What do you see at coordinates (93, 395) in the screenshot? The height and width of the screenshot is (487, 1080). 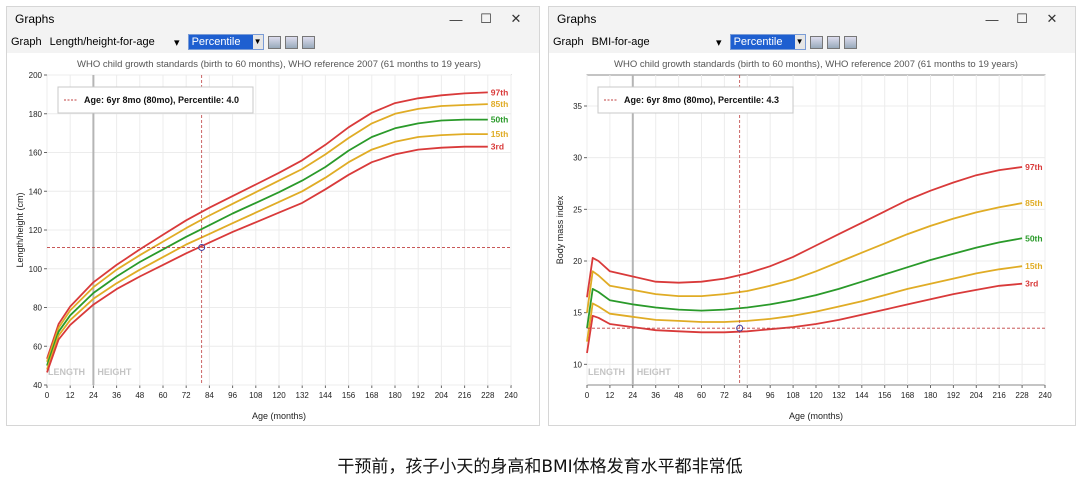 I see `x-tick-label: 24` at bounding box center [93, 395].